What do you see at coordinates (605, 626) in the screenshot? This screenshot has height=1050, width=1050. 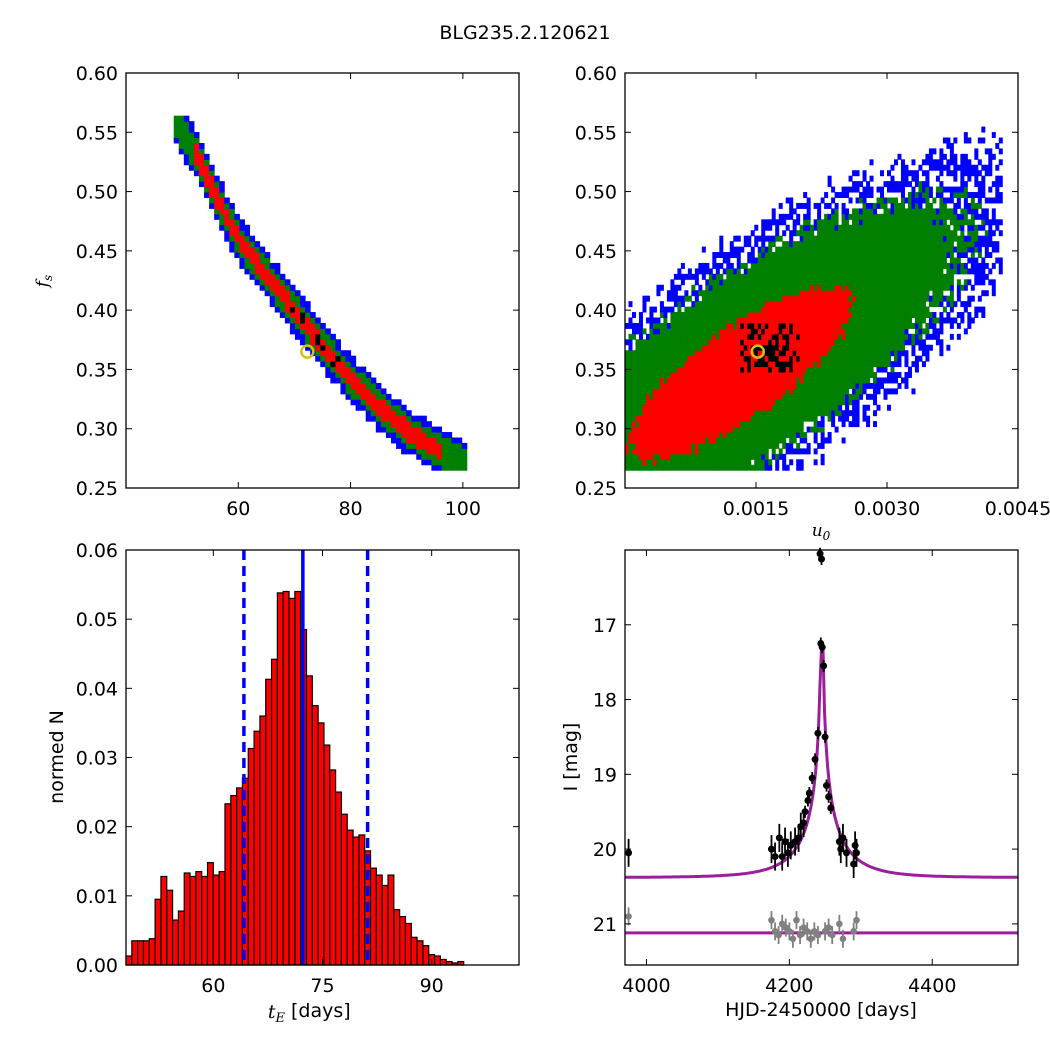 I see `y-tick-label: 17` at bounding box center [605, 626].